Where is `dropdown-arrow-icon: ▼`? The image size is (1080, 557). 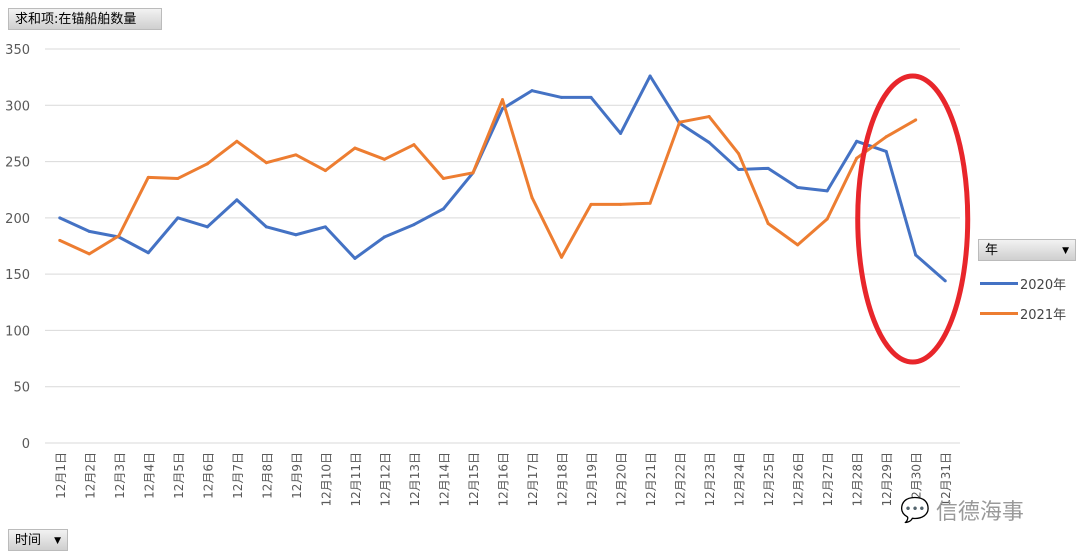 dropdown-arrow-icon: ▼ is located at coordinates (57, 541).